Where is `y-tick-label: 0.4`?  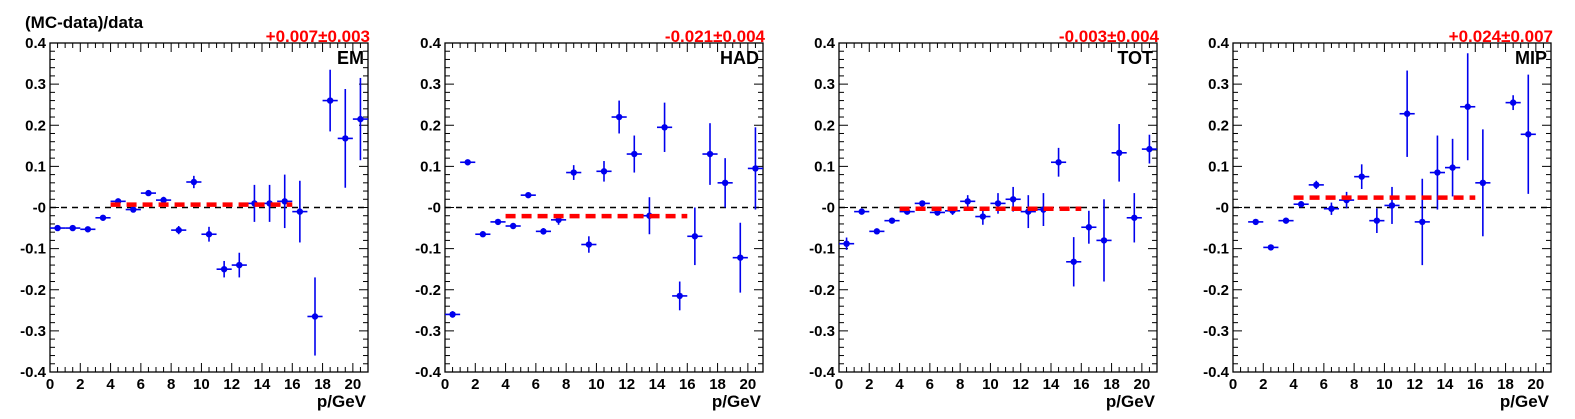
y-tick-label: 0.4 is located at coordinates (431, 43).